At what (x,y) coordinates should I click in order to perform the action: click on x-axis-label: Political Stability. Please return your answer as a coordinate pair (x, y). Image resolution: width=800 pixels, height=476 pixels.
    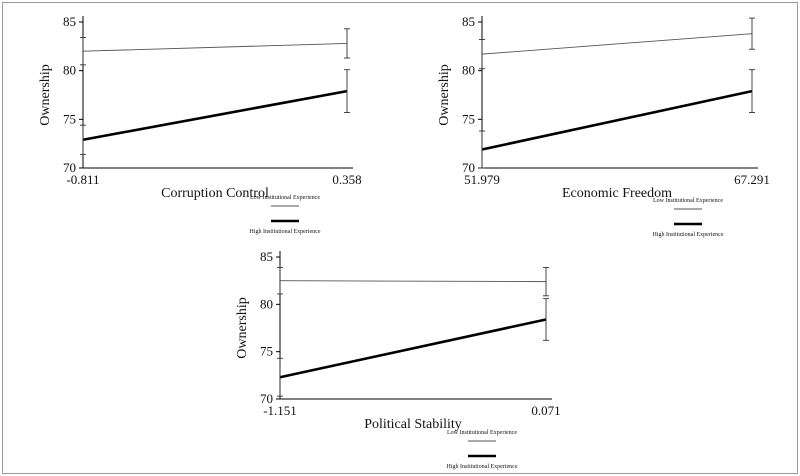
    Looking at the image, I should click on (413, 424).